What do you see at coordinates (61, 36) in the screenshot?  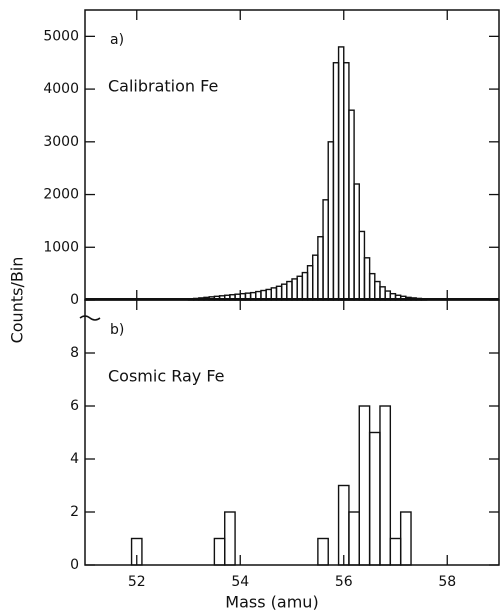 I see `y-tick-label: 5000` at bounding box center [61, 36].